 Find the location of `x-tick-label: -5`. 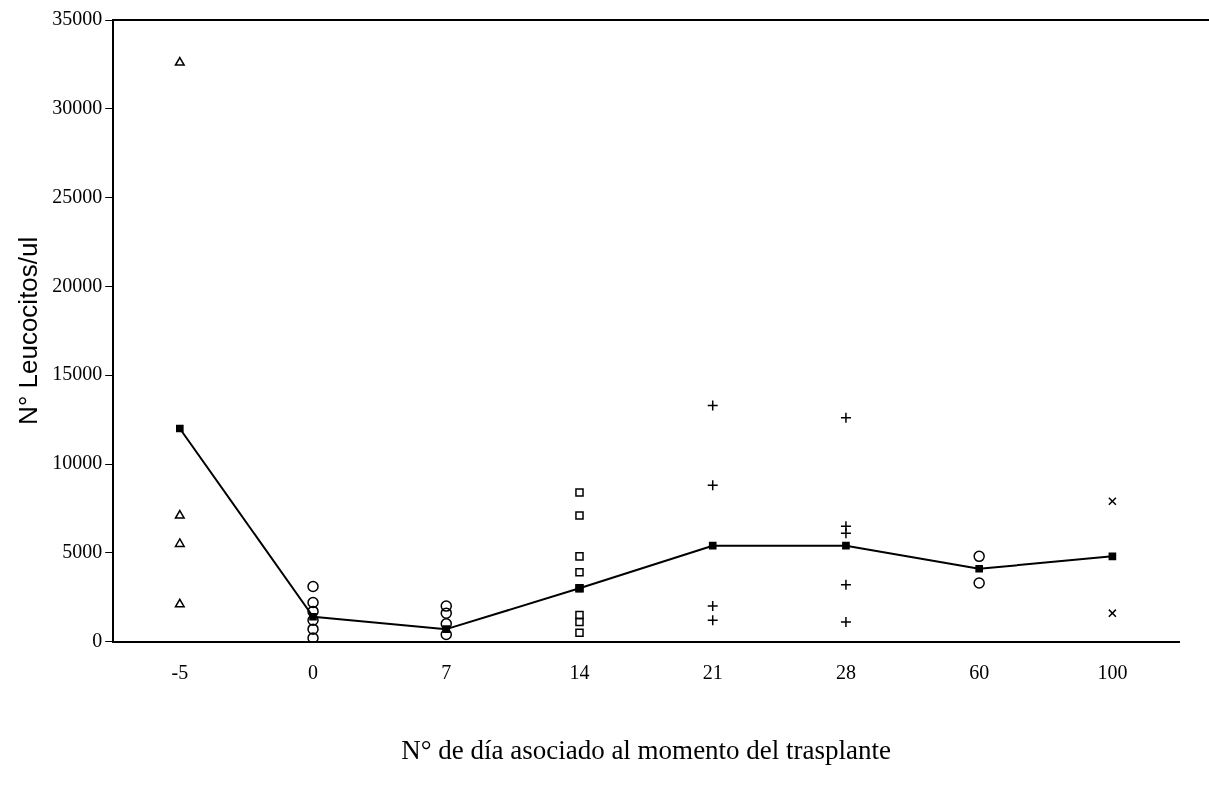

x-tick-label: -5 is located at coordinates (180, 671).